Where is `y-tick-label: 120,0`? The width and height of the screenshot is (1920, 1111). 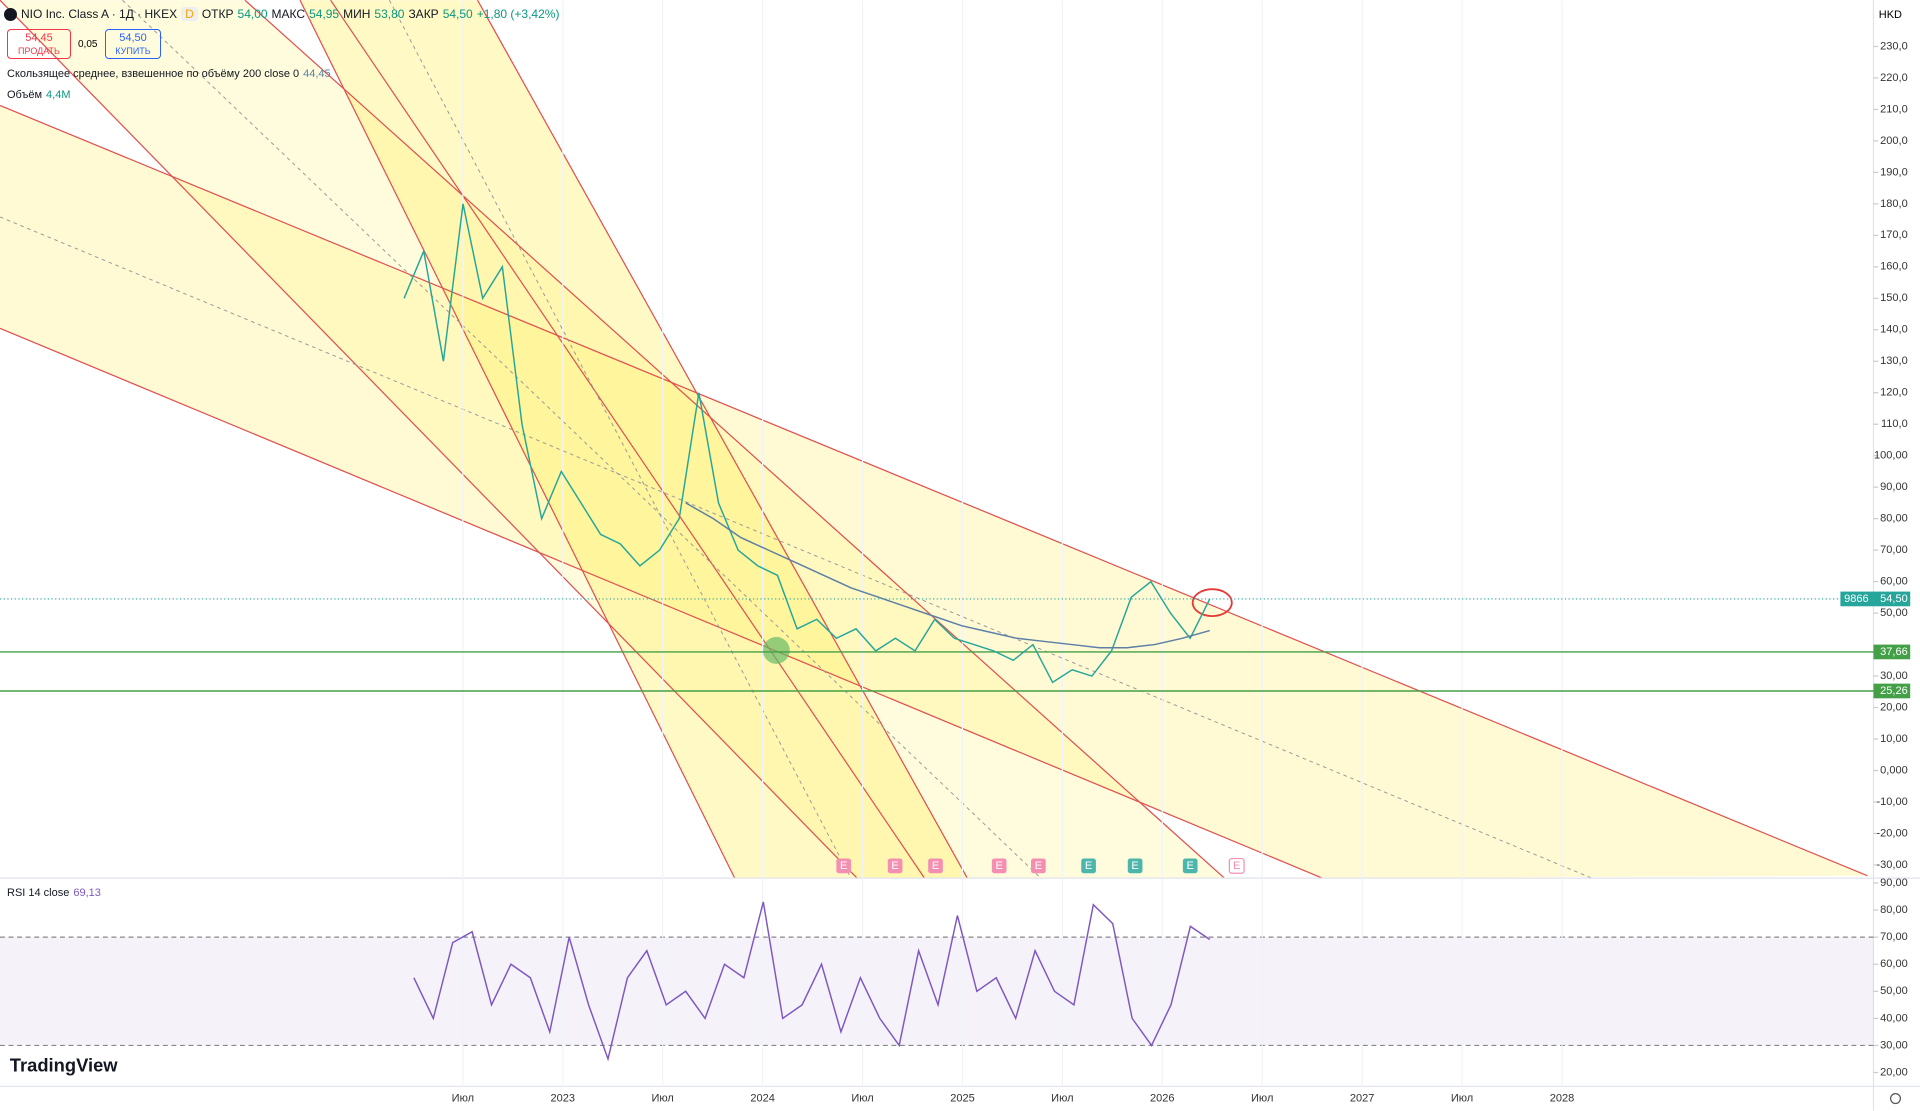
y-tick-label: 120,0 is located at coordinates (1894, 393).